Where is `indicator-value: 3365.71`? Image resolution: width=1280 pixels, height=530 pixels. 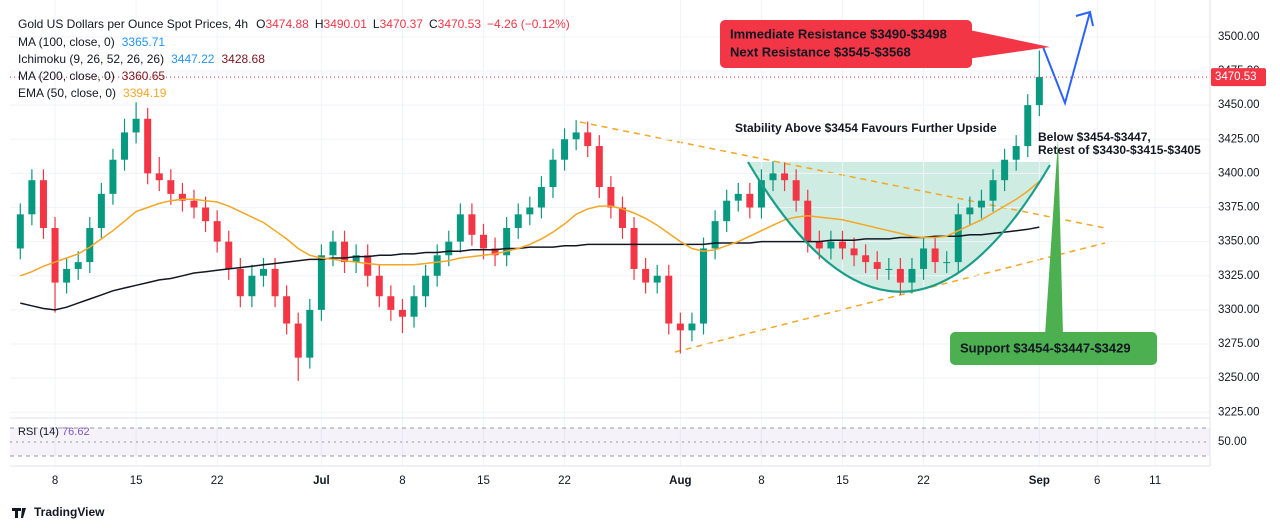 indicator-value: 3365.71 is located at coordinates (144, 42).